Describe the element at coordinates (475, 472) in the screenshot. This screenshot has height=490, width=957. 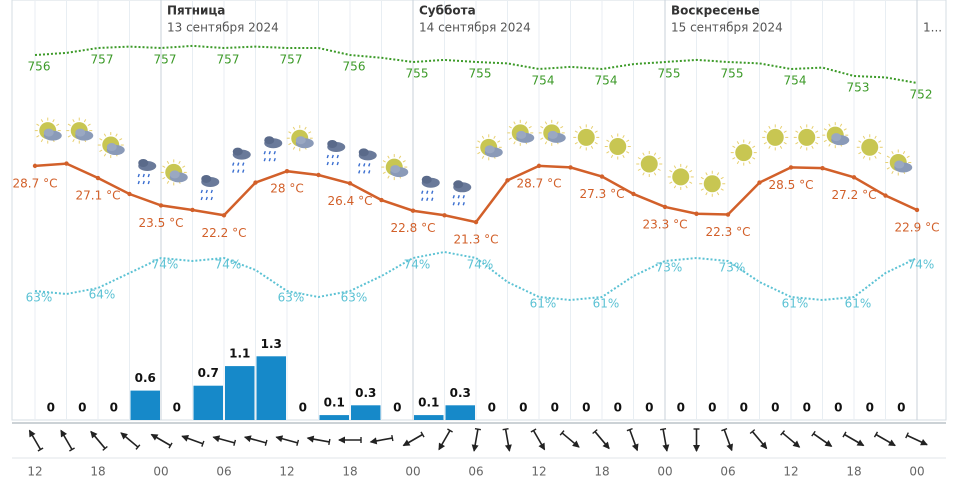
I see `x-tick-label: 06` at that location.